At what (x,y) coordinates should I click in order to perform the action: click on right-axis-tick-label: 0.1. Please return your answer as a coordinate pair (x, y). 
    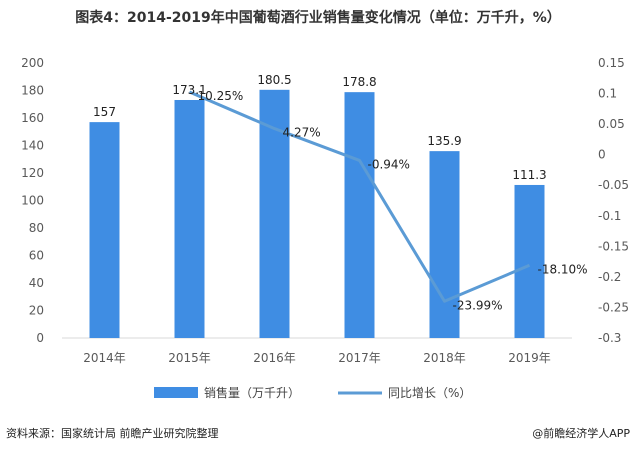
    Looking at the image, I should click on (607, 94).